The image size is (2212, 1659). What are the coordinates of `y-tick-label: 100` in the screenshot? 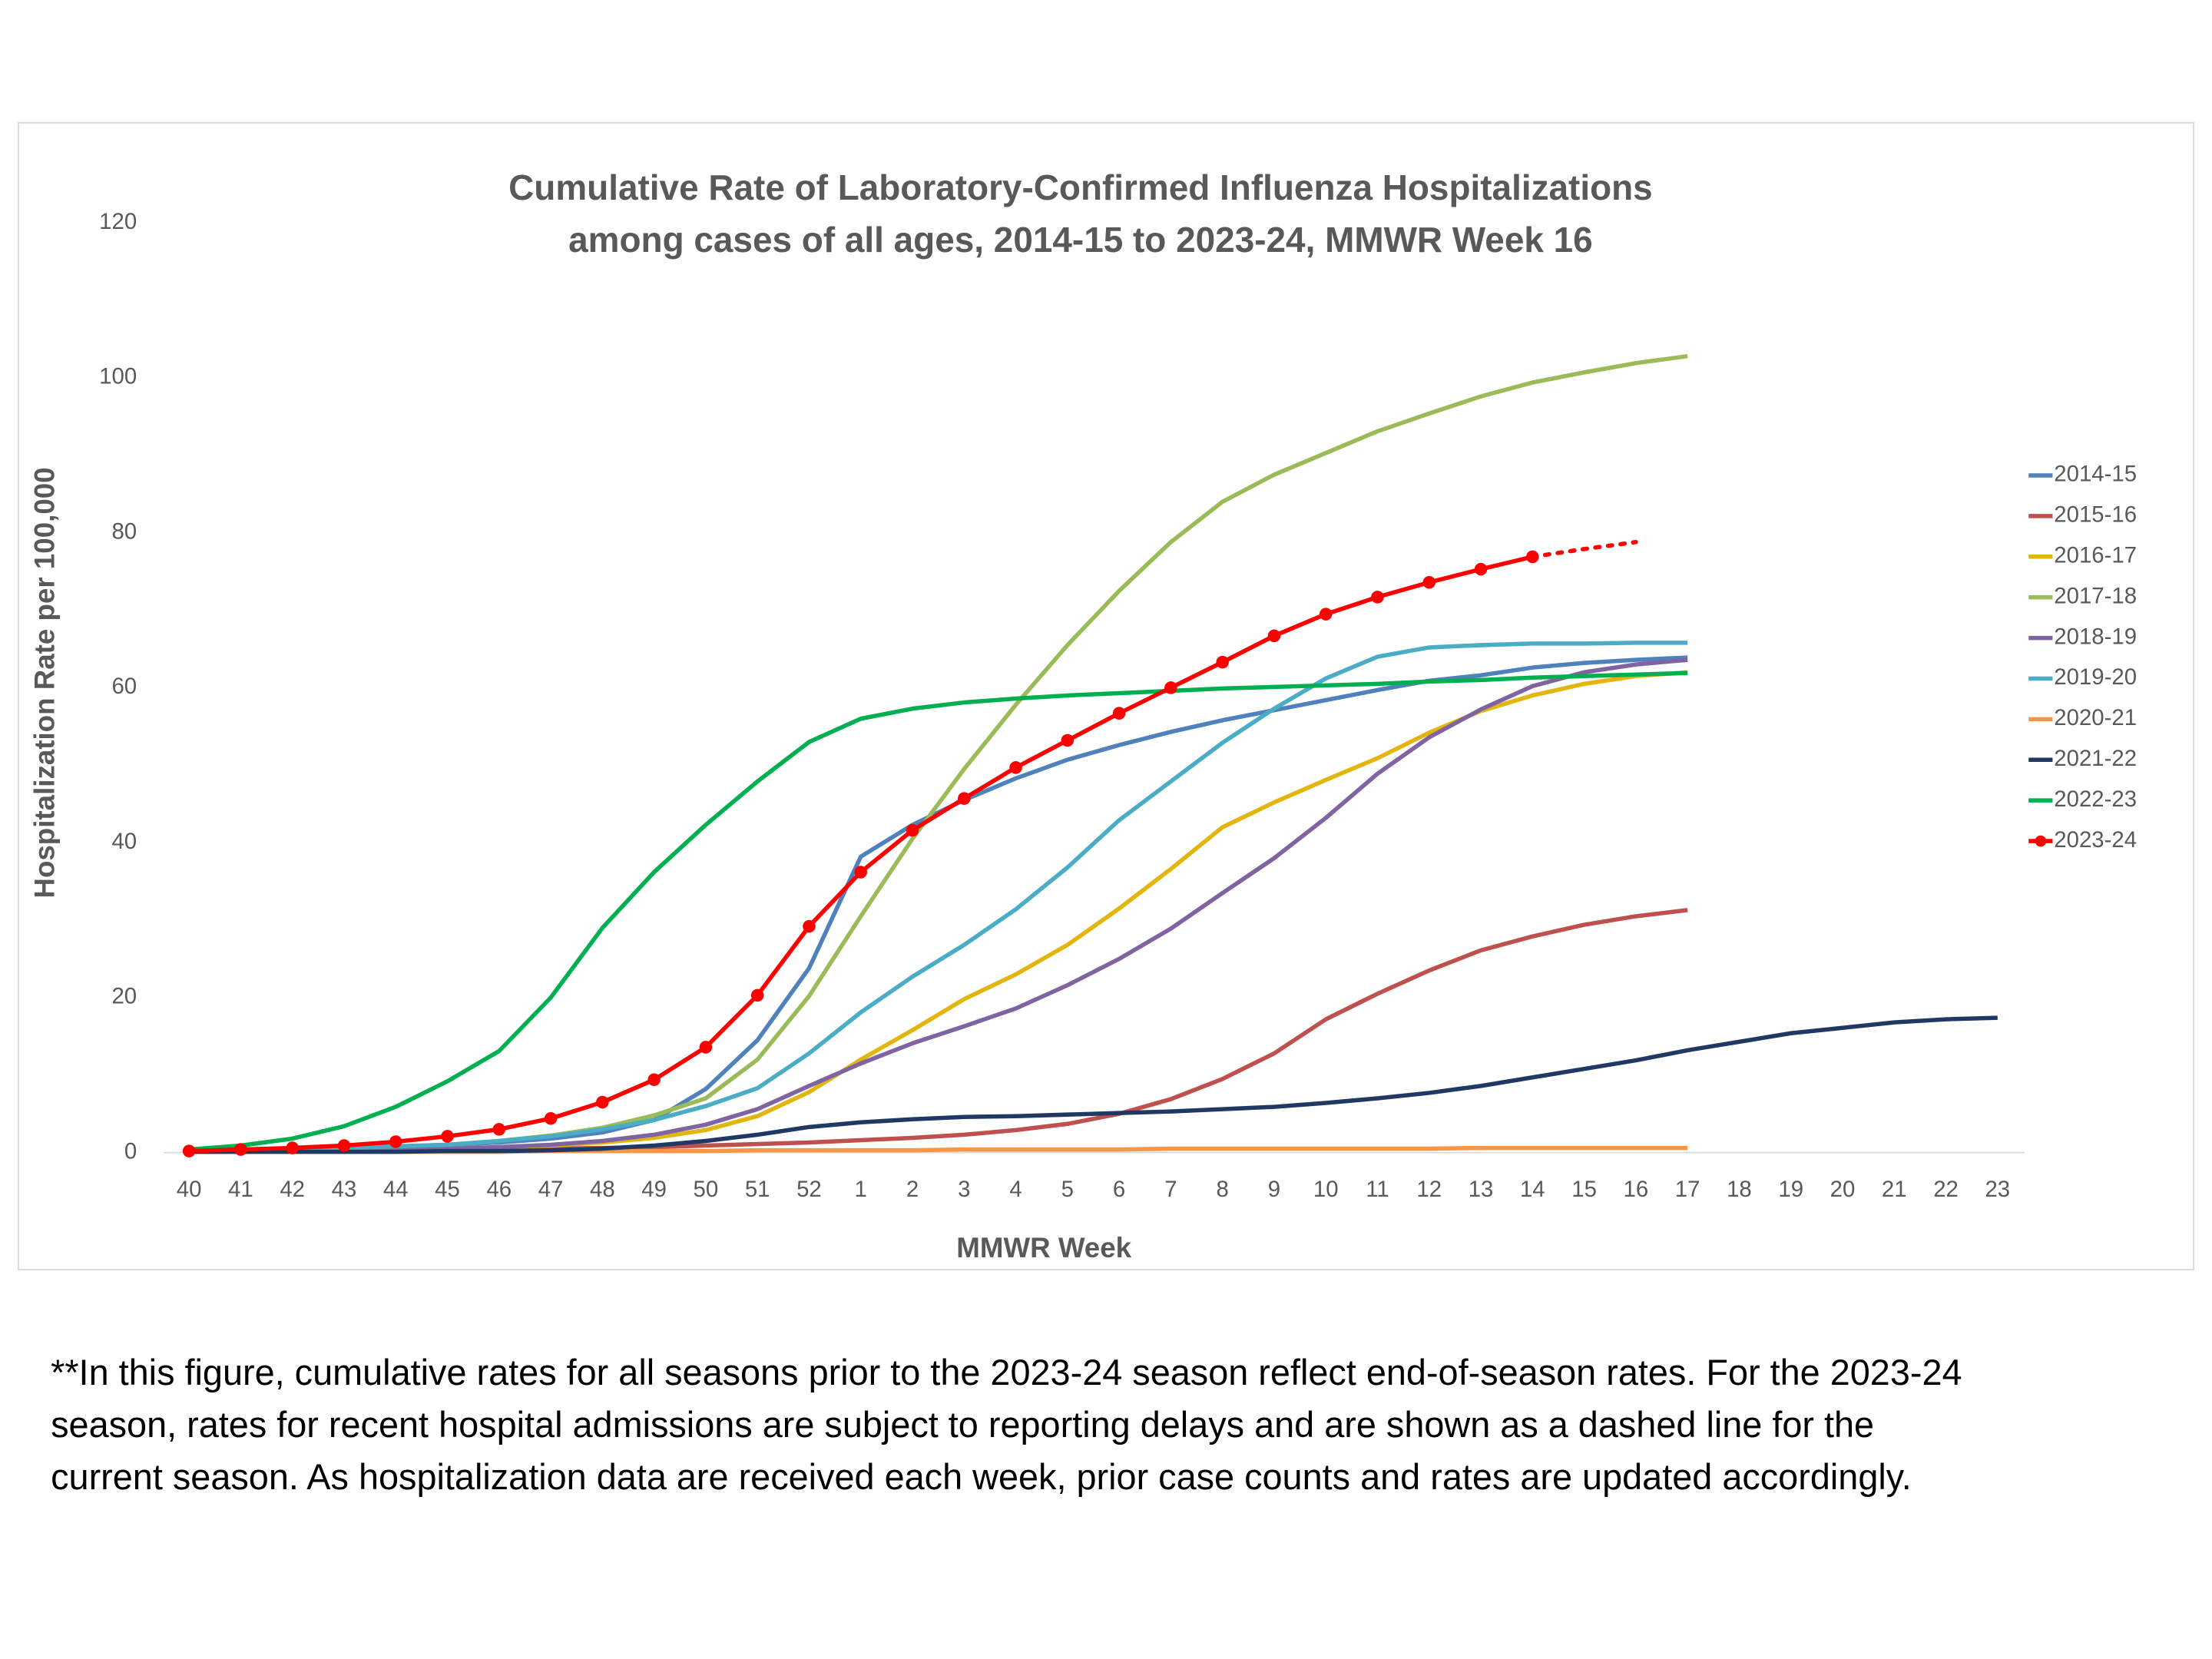 It's located at (118, 377).